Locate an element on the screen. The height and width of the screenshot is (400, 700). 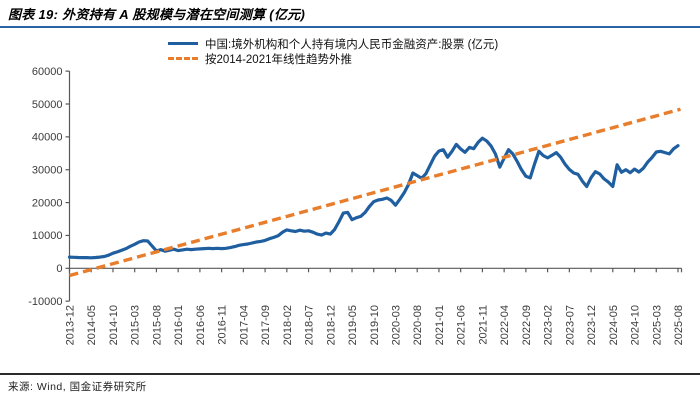
svg-text: 2015-08 is located at coordinates (157, 325).